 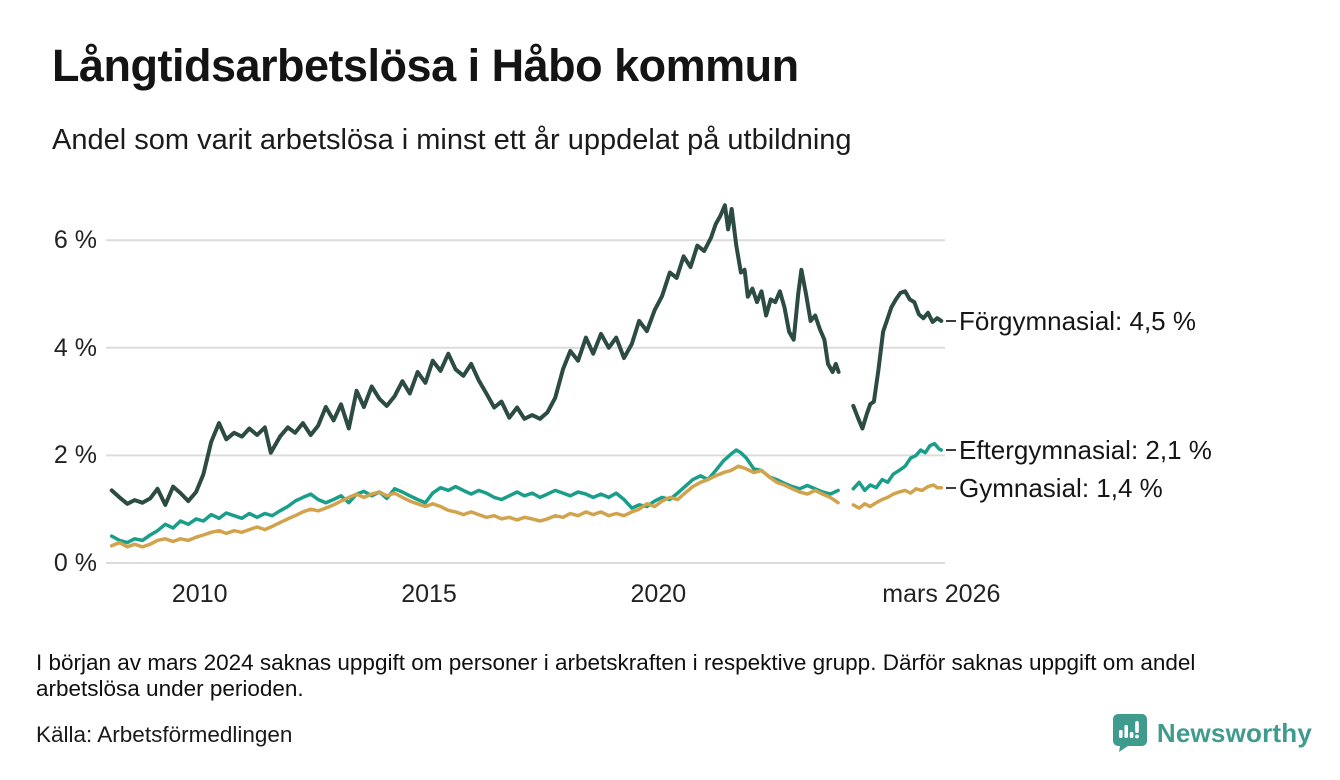 What do you see at coordinates (75, 347) in the screenshot?
I see `y-tick-label: 4 %` at bounding box center [75, 347].